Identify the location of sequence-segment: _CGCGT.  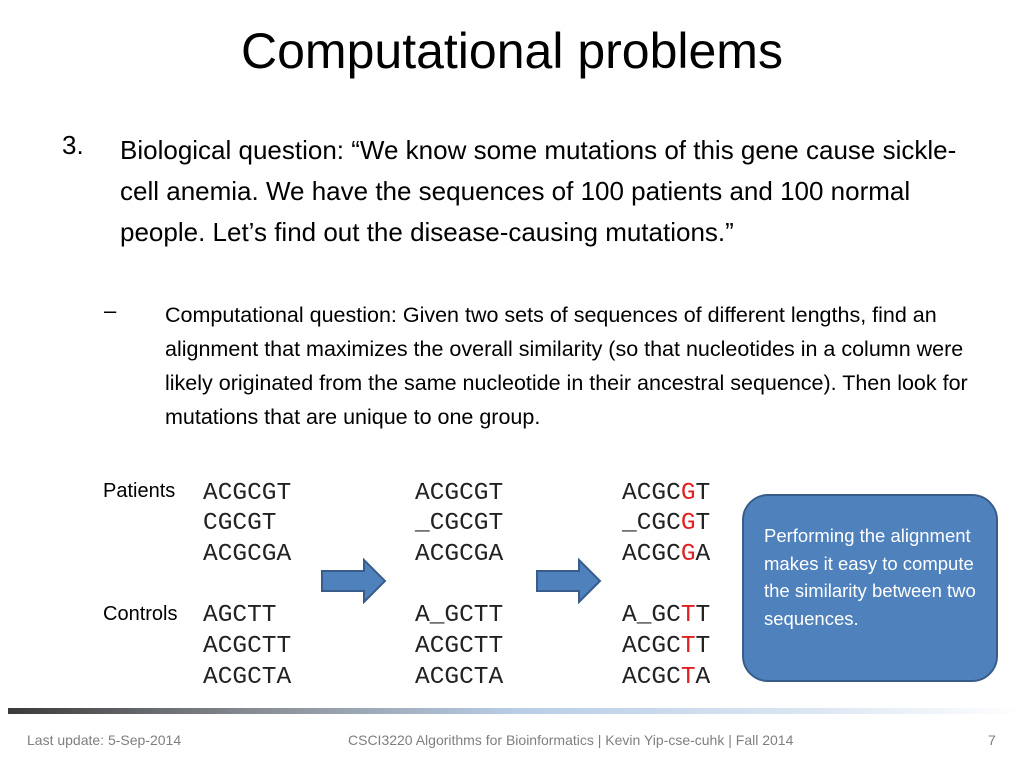
(459, 523).